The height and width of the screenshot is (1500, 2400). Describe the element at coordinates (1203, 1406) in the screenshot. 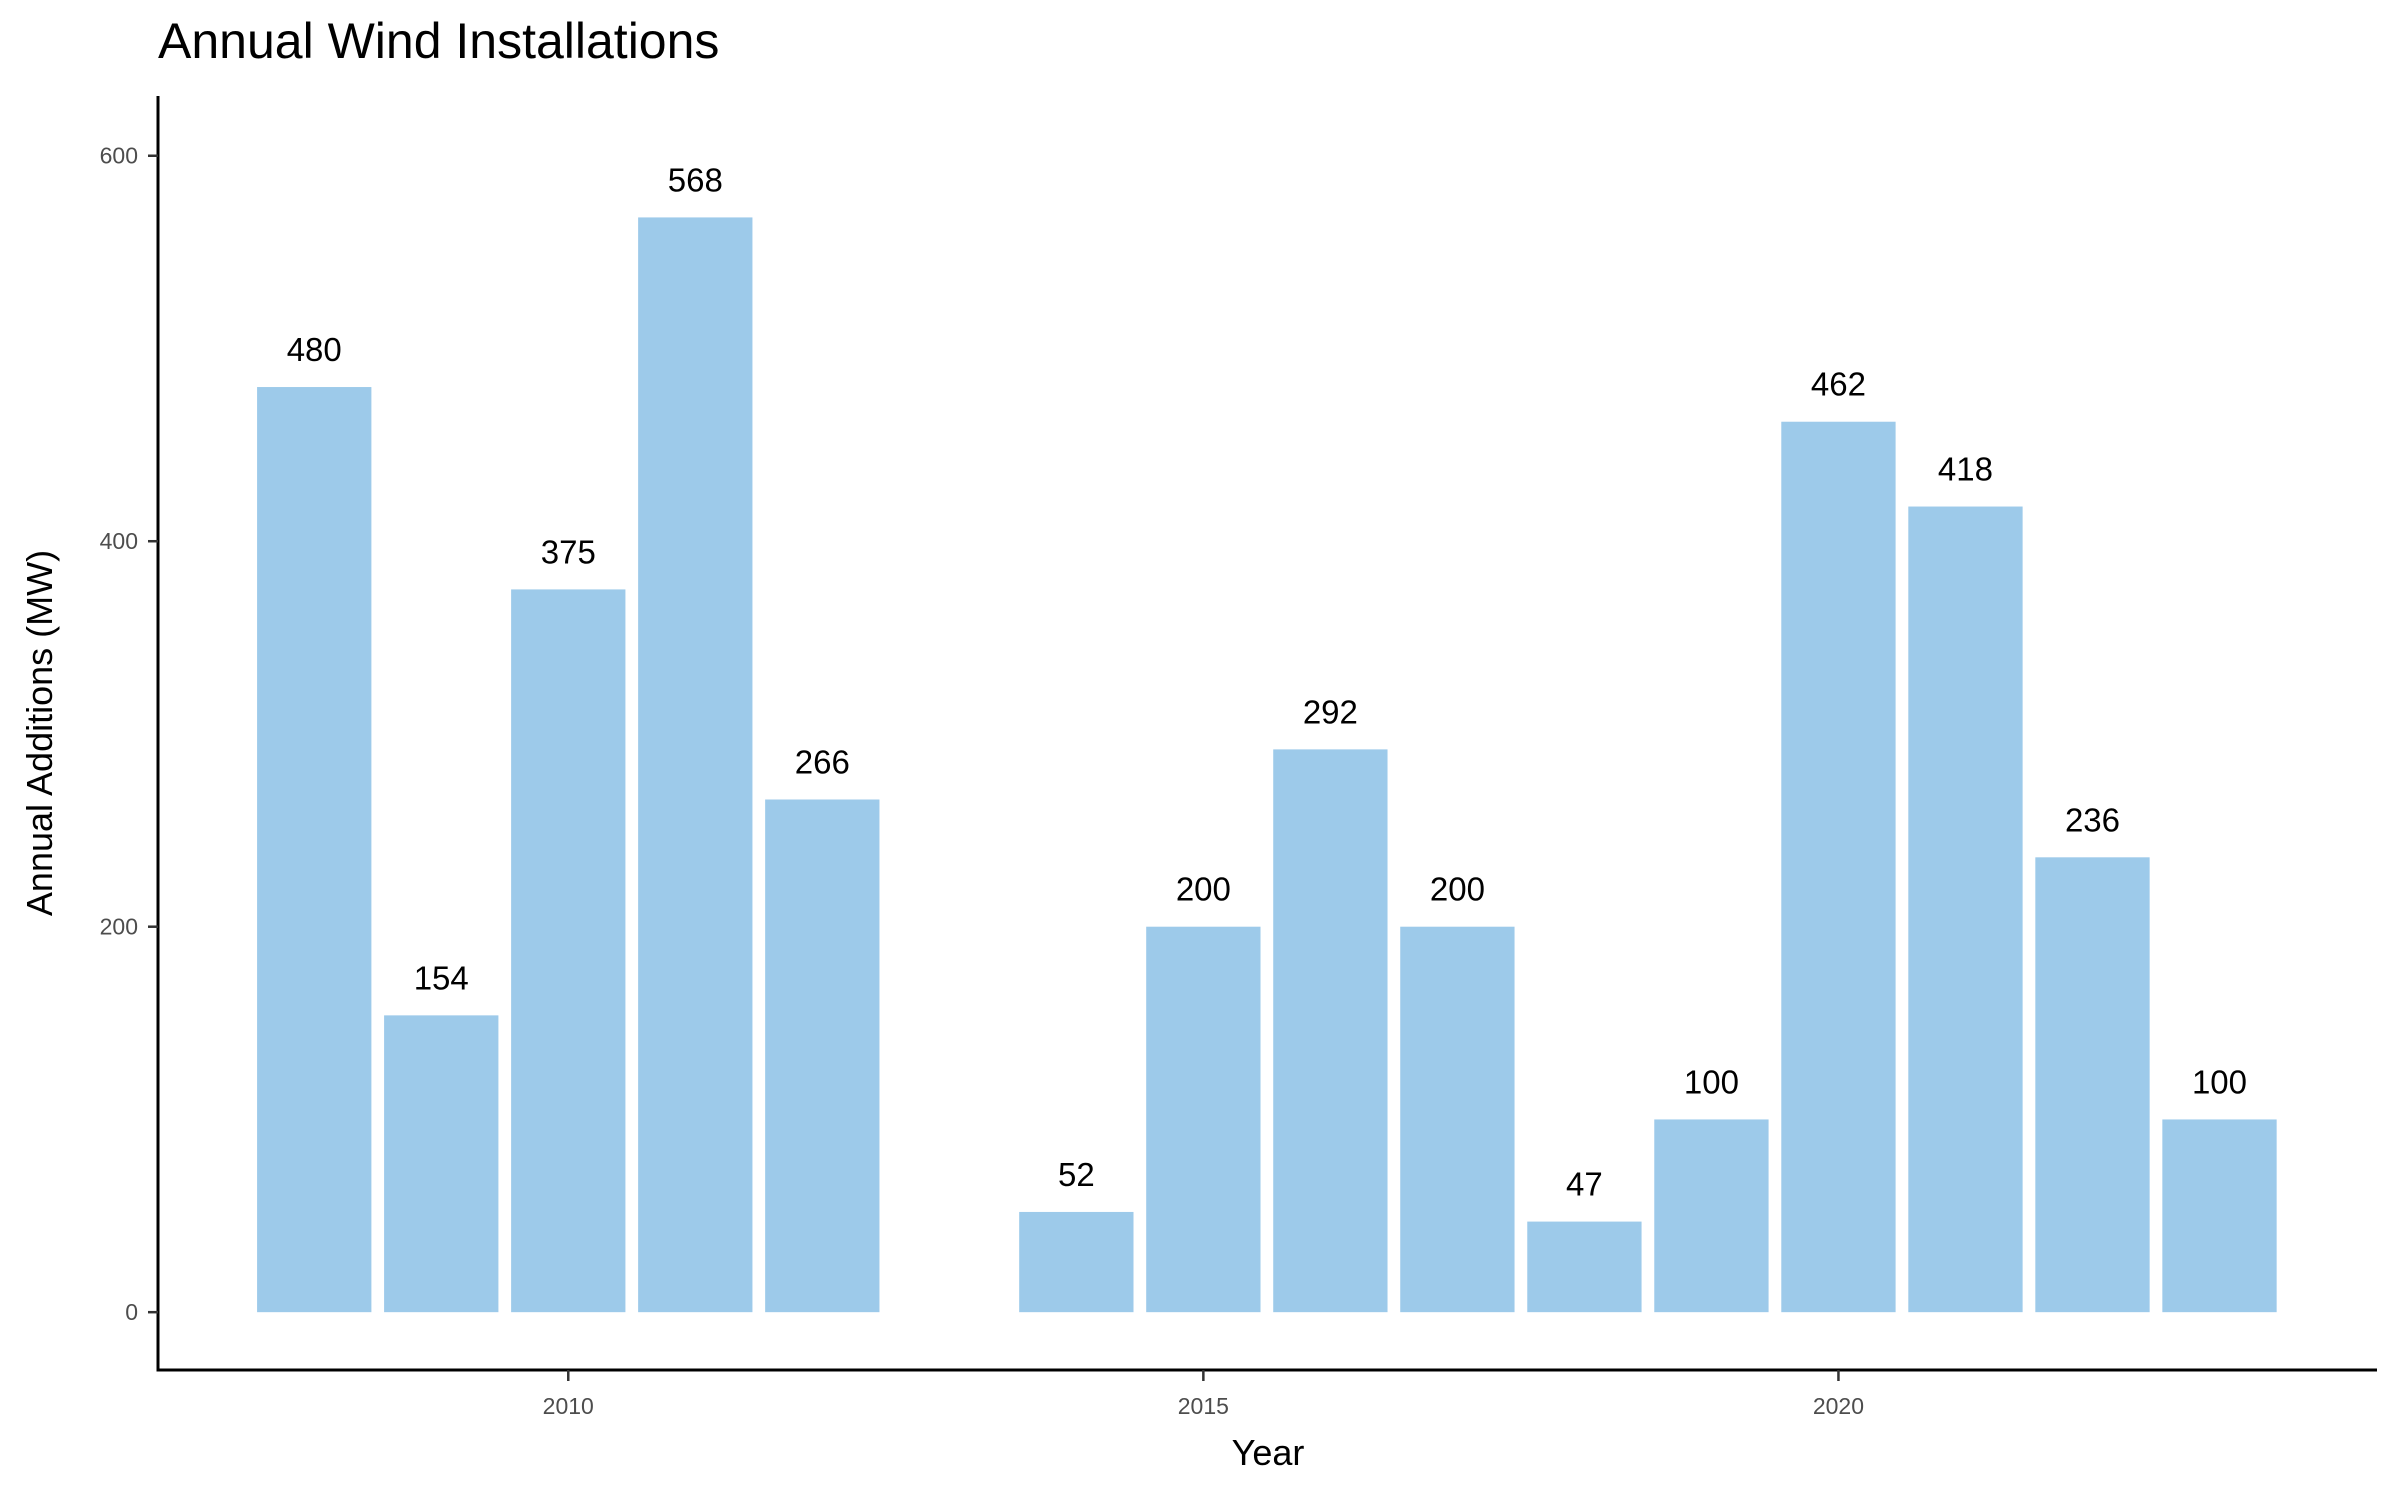

I see `x-tick-label: 2015` at that location.